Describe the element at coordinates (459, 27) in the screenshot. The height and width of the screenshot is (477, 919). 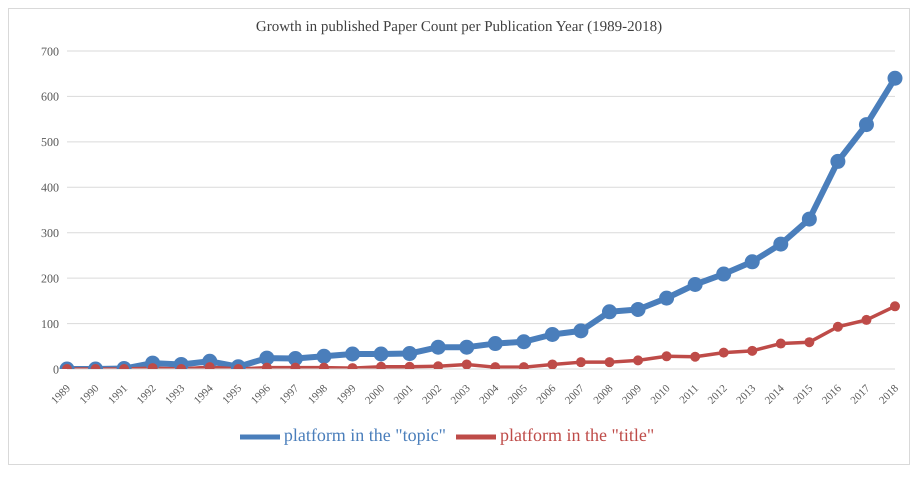
I see `chart-title: Growth in published Paper Count per Publication Year (1989-2018)` at that location.